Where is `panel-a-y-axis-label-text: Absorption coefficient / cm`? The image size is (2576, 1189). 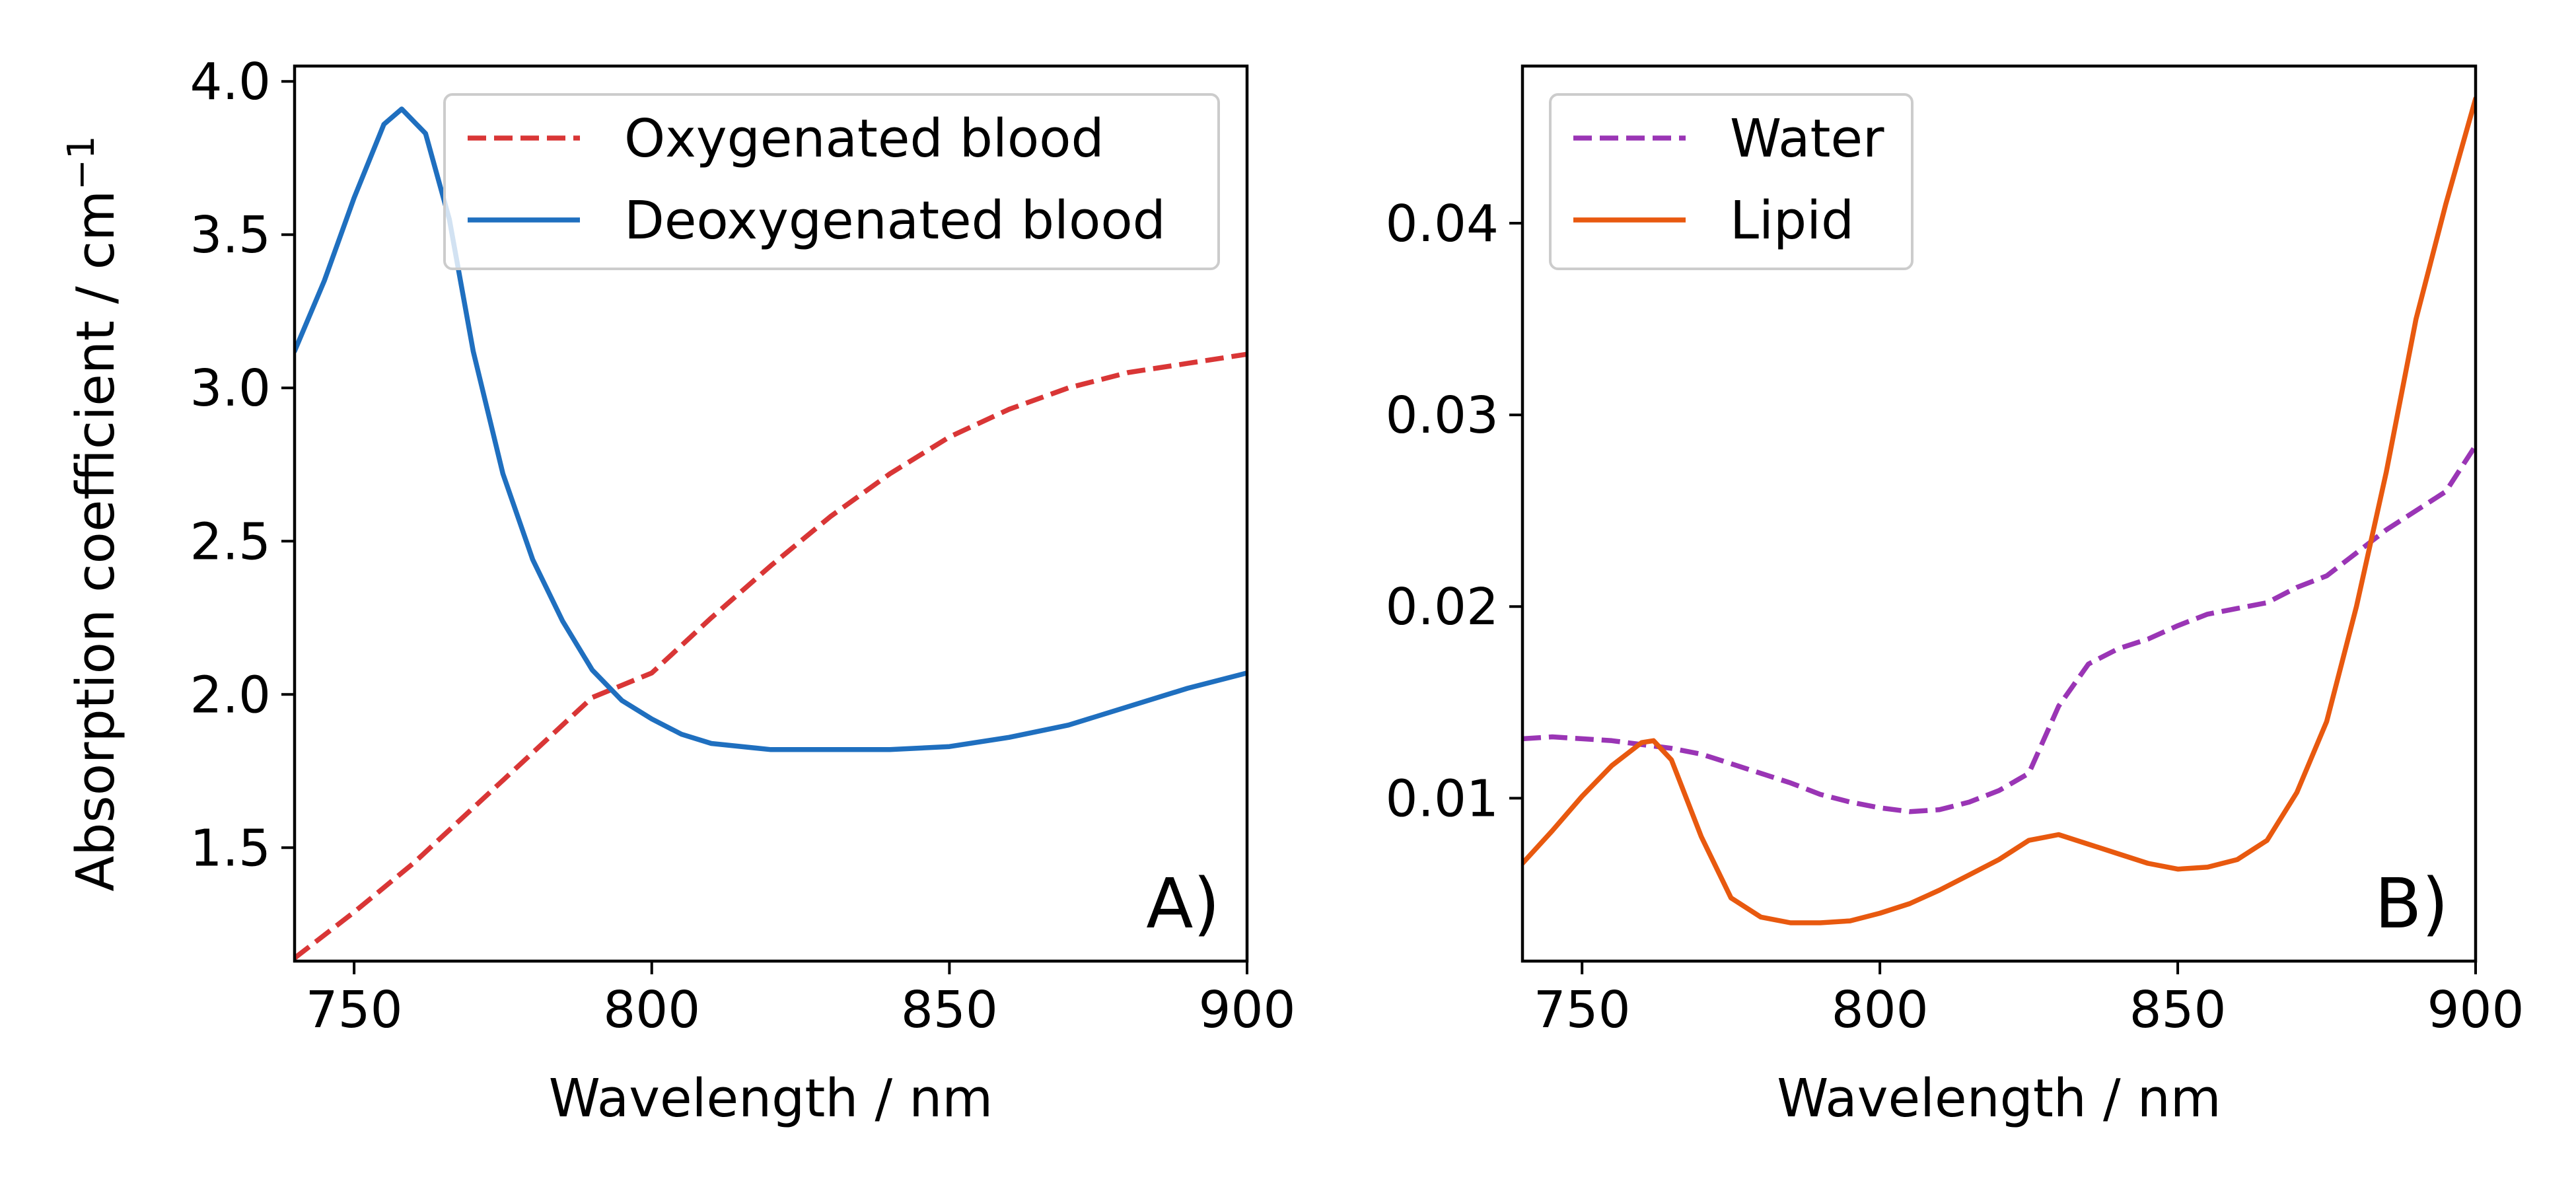 panel-a-y-axis-label-text: Absorption coefficient / cm is located at coordinates (96, 541).